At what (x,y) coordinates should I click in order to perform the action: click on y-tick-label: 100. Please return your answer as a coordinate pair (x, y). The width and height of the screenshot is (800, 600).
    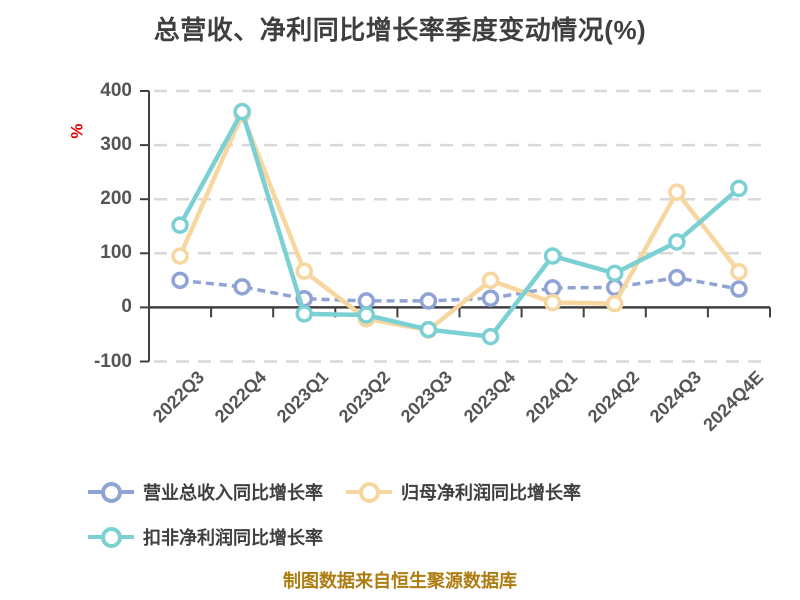
    Looking at the image, I should click on (116, 253).